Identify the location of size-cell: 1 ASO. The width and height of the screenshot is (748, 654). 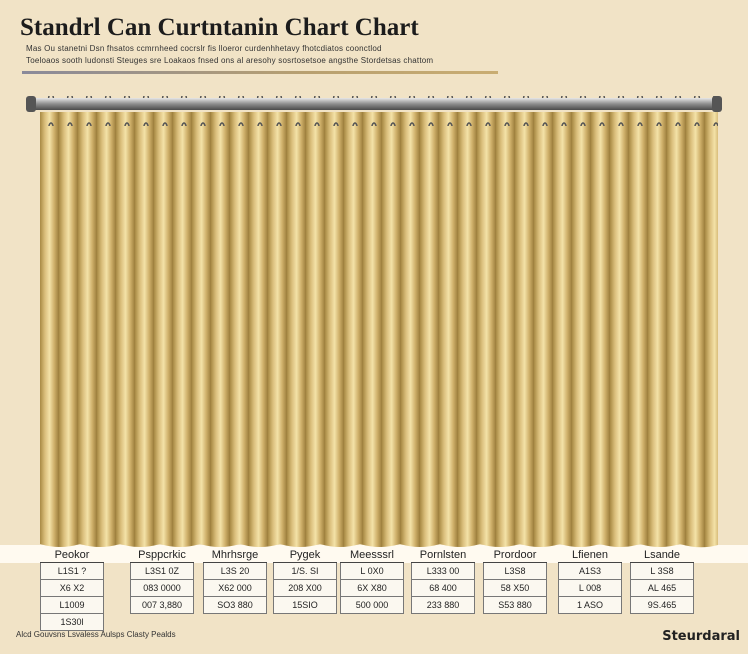
(590, 605).